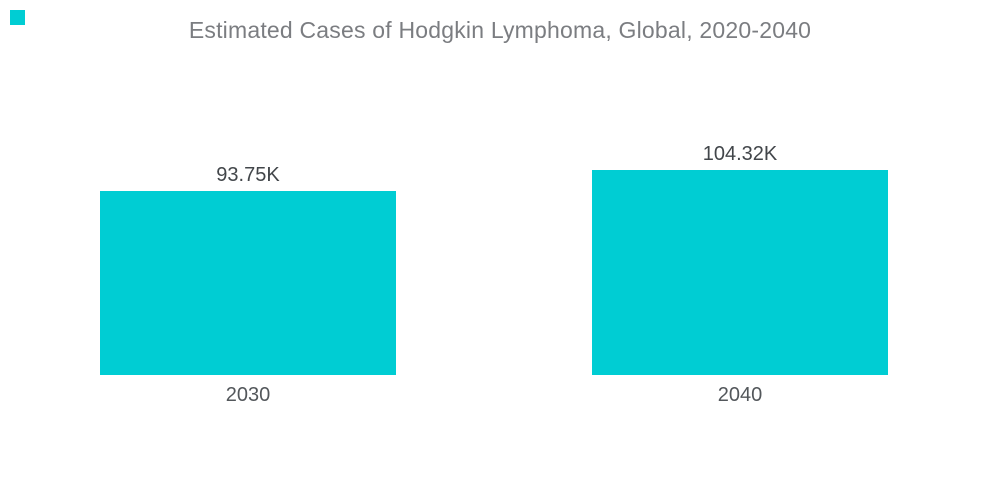 The width and height of the screenshot is (1000, 504). What do you see at coordinates (17, 17) in the screenshot?
I see `brand-logo-mark` at bounding box center [17, 17].